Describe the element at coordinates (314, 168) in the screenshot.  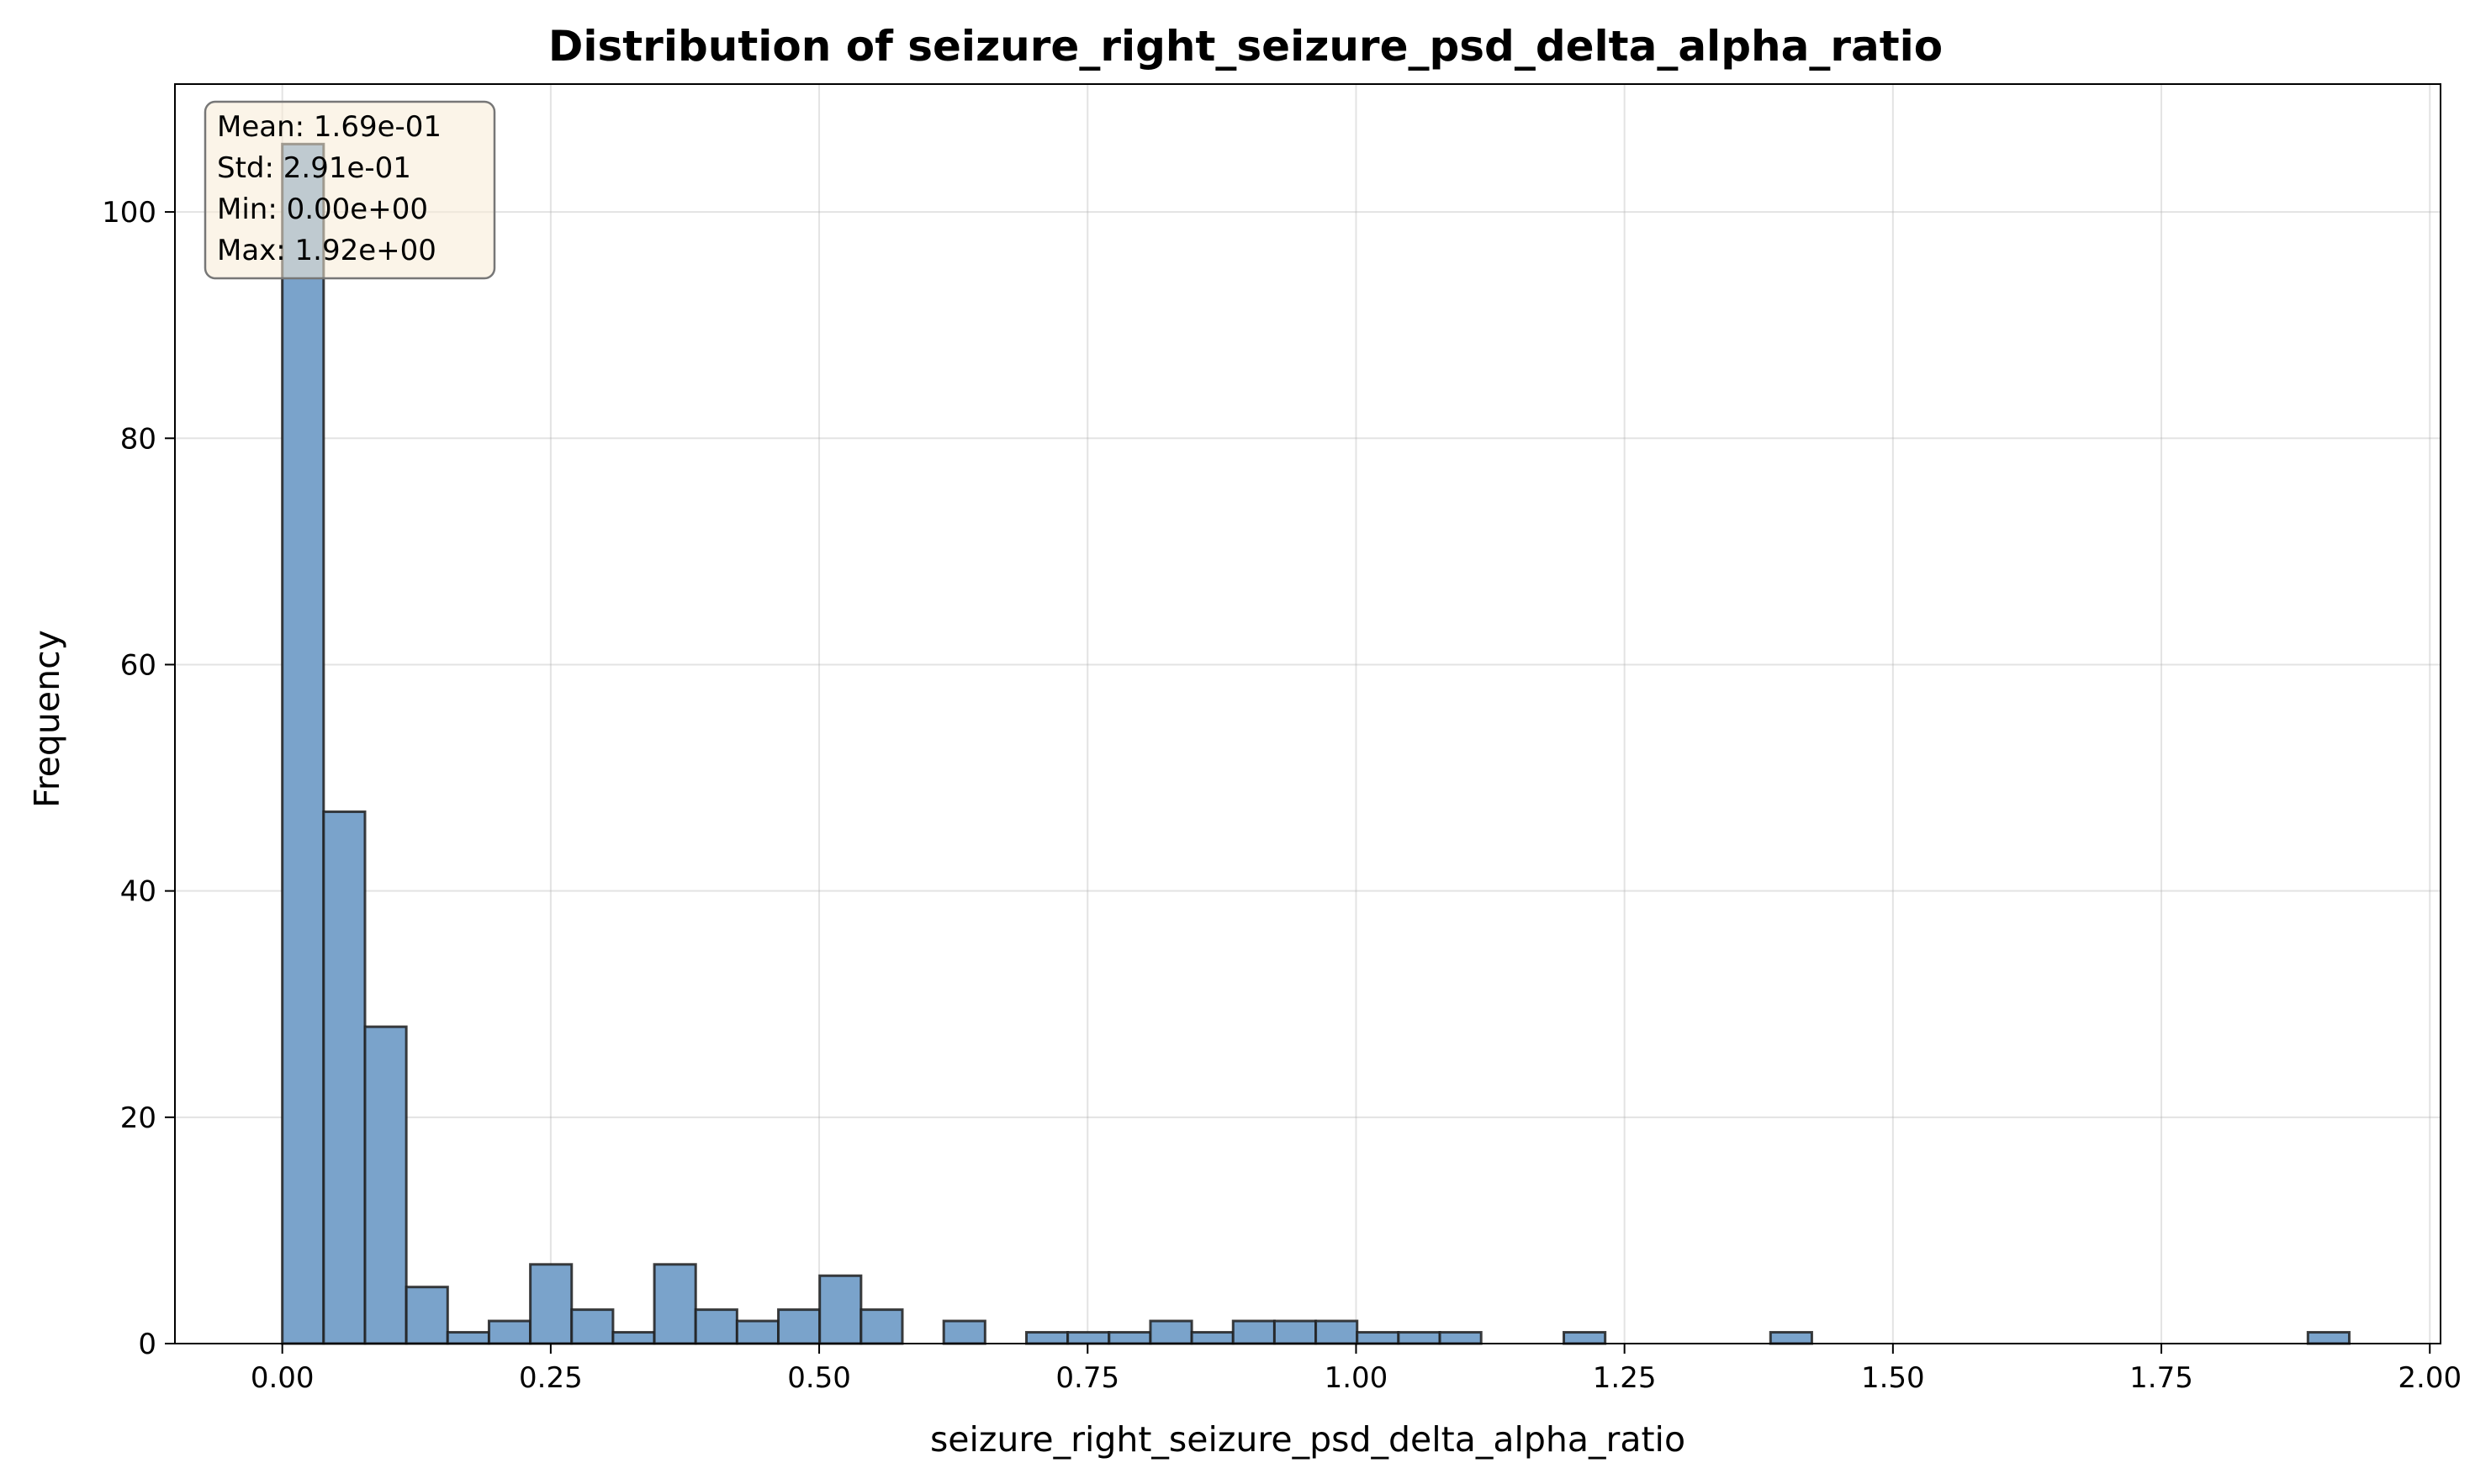
I see `stats-std: Std: 2.91e-01` at that location.